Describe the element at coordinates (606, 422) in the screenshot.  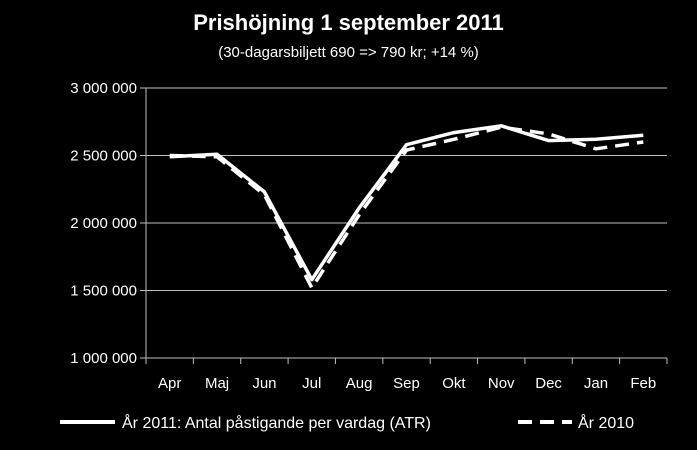
I see `legend-label-2010: År 2010` at that location.